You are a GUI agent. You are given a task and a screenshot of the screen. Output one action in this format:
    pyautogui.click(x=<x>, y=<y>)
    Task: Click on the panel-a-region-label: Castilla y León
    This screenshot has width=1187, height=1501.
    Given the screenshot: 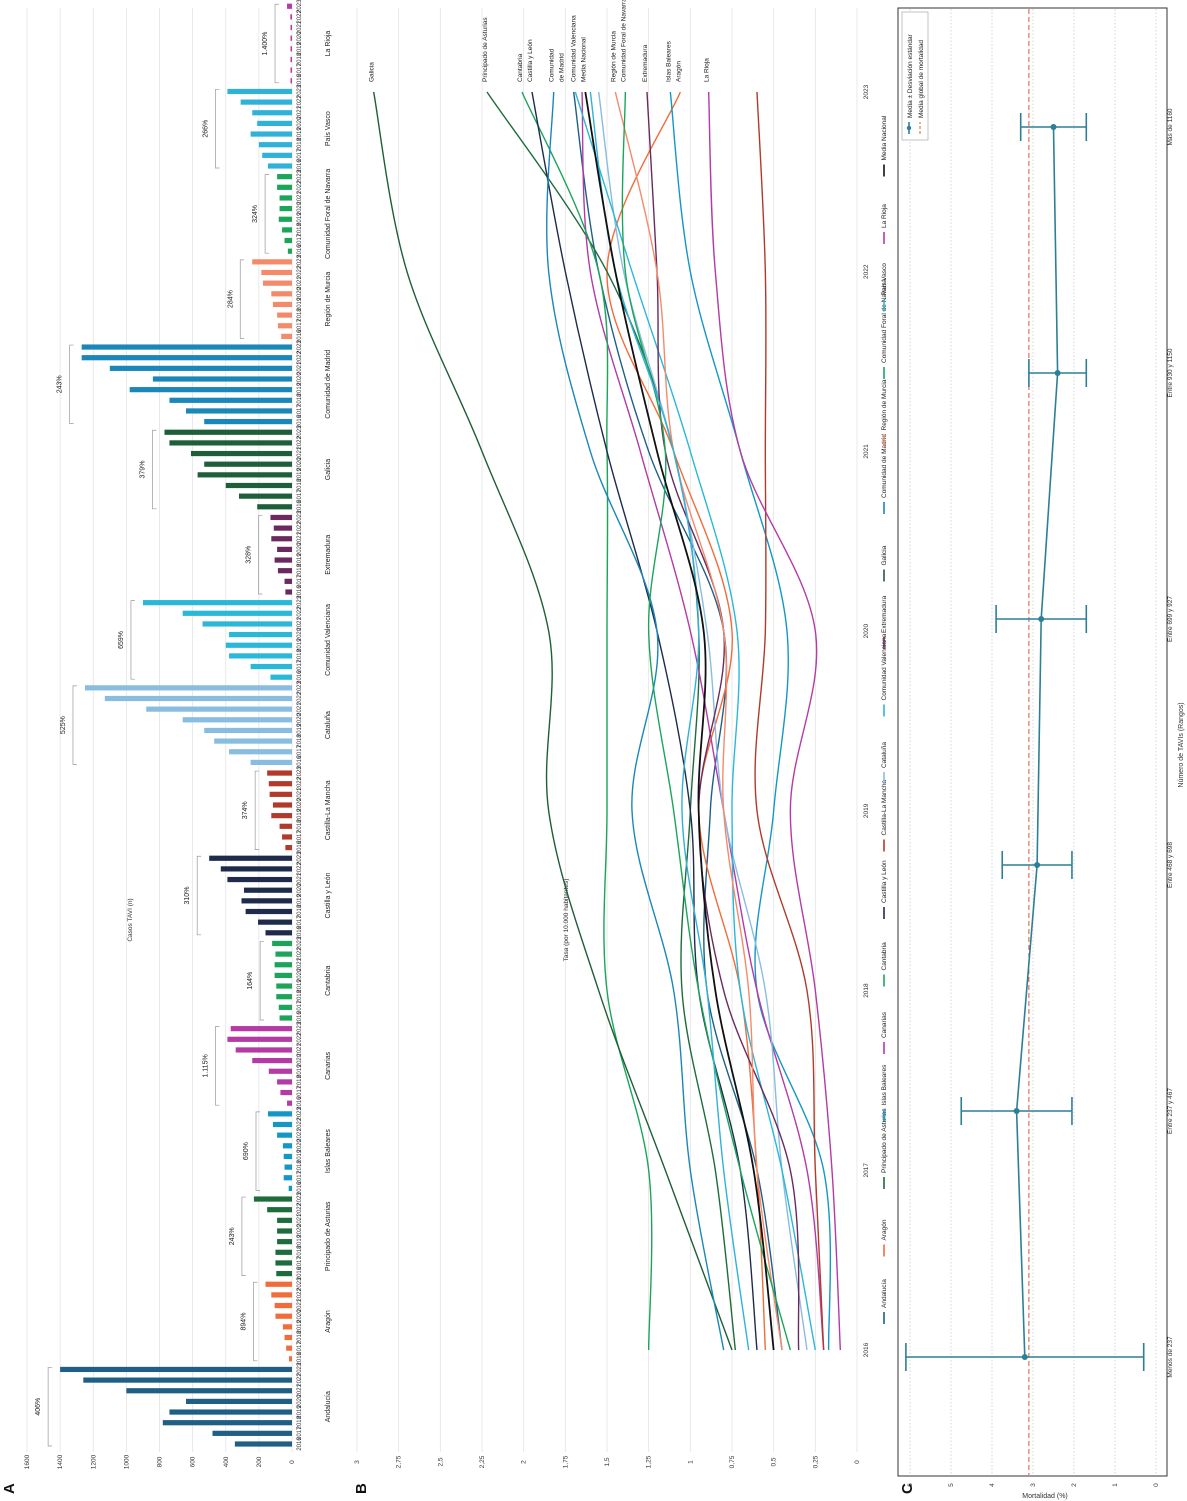 What is the action you would take?
    pyautogui.click(x=328, y=895)
    